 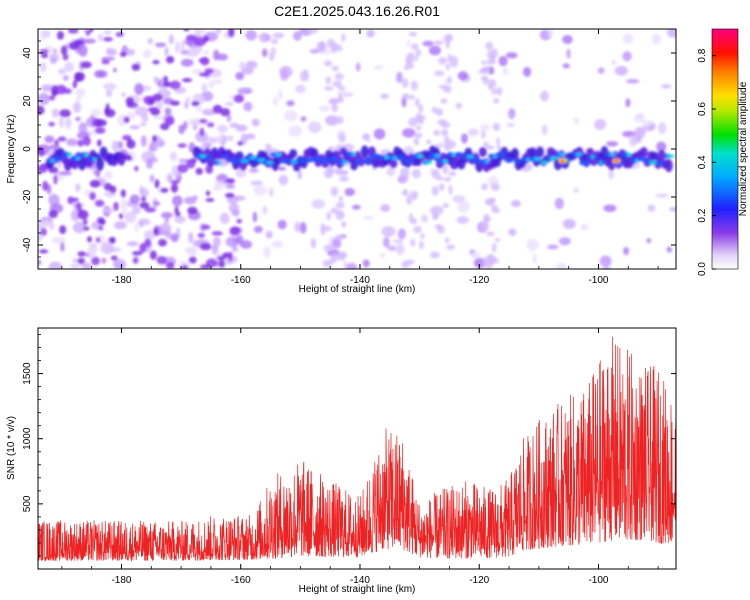 I want to click on y-tick-label: 0, so click(x=27, y=149).